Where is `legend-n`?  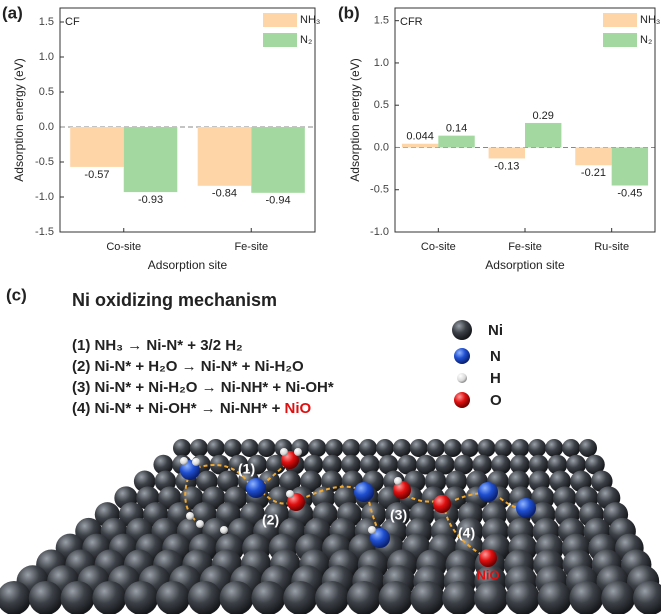
legend-n is located at coordinates (462, 356).